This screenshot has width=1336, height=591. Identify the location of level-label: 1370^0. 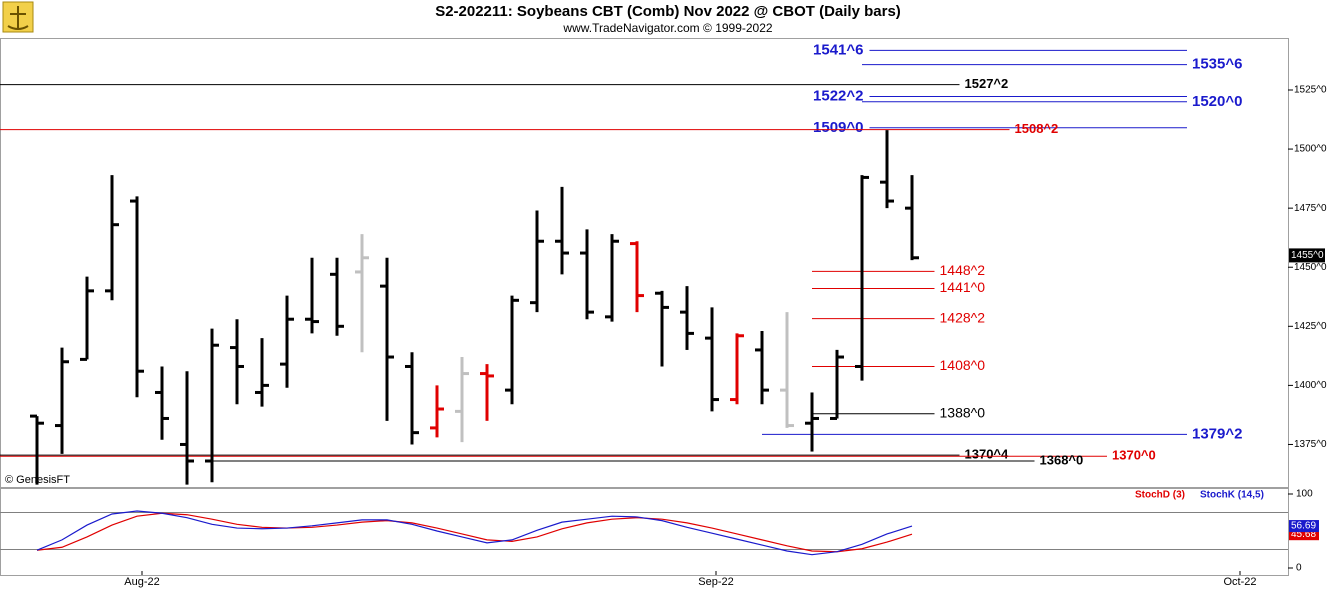
(1134, 455).